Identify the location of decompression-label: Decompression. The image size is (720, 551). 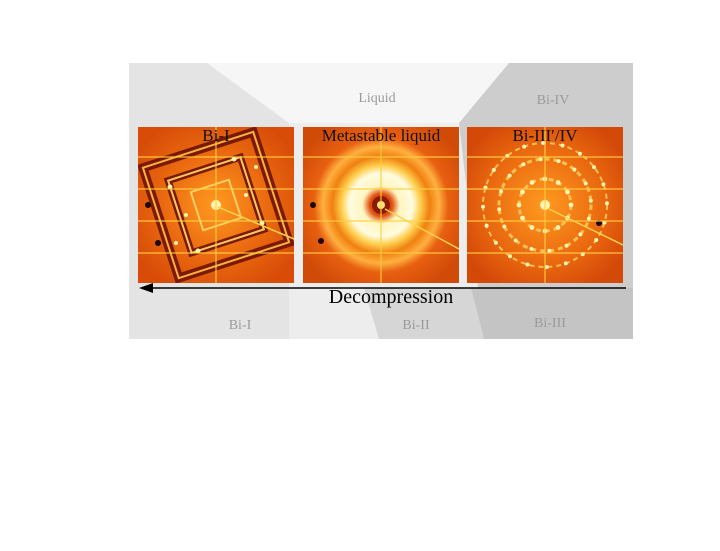
(391, 297).